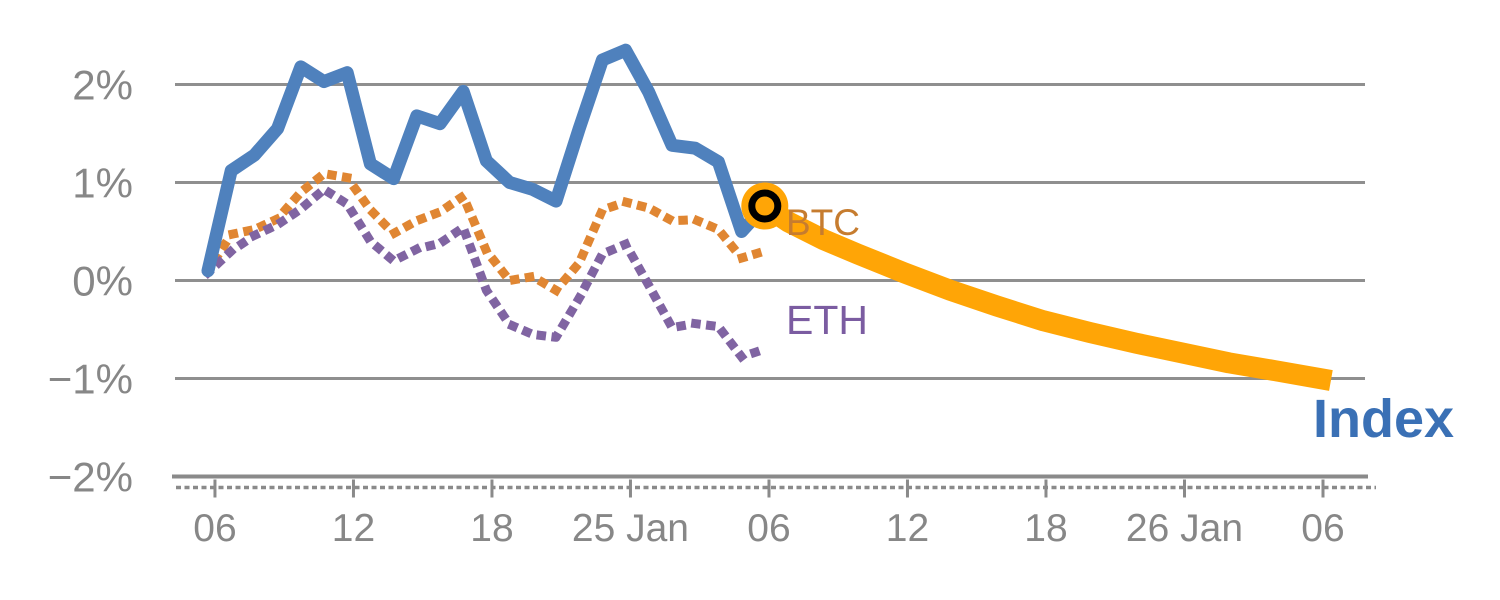  I want to click on eth-dotted-line, so click(486, 273).